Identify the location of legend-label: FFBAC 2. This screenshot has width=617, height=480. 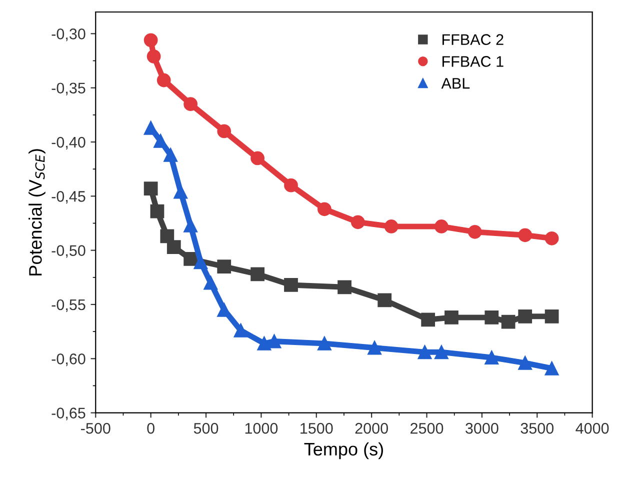
(473, 39).